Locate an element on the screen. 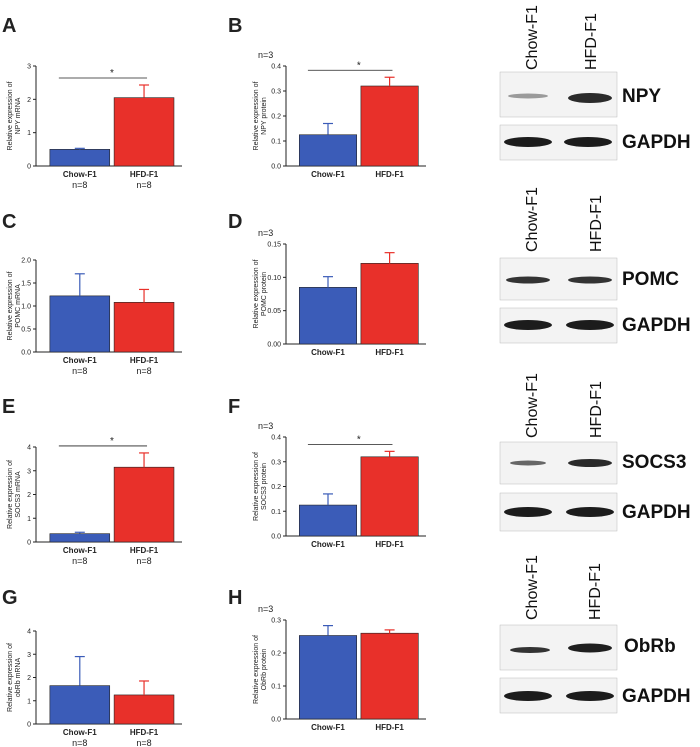  y-axis-label: Relative expression ofSOCS3 mRNA is located at coordinates (14, 494).